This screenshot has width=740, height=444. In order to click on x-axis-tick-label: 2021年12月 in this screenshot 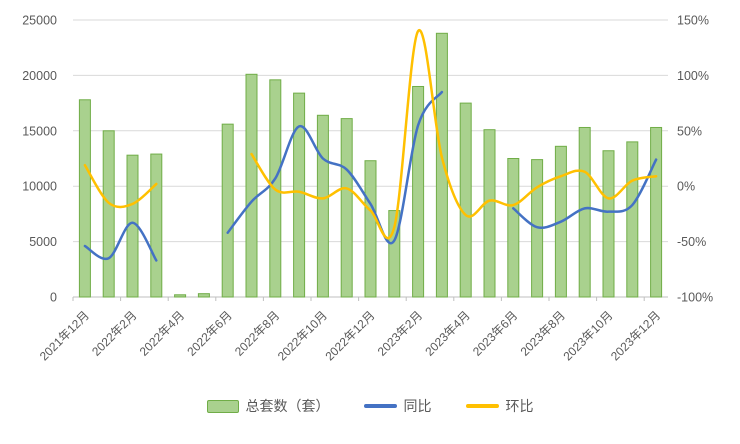, I will do `click(64, 335)`.